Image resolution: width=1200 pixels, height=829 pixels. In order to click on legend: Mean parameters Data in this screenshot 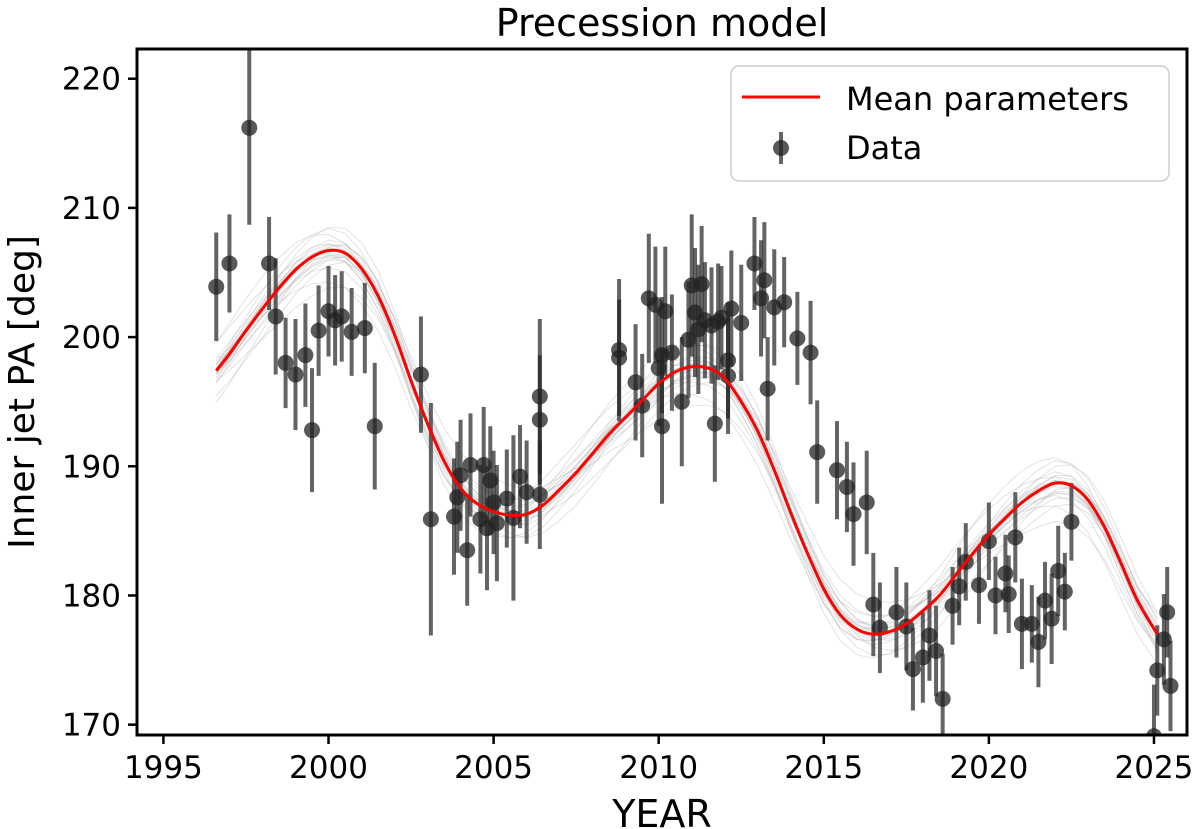, I will do `click(950, 123)`.